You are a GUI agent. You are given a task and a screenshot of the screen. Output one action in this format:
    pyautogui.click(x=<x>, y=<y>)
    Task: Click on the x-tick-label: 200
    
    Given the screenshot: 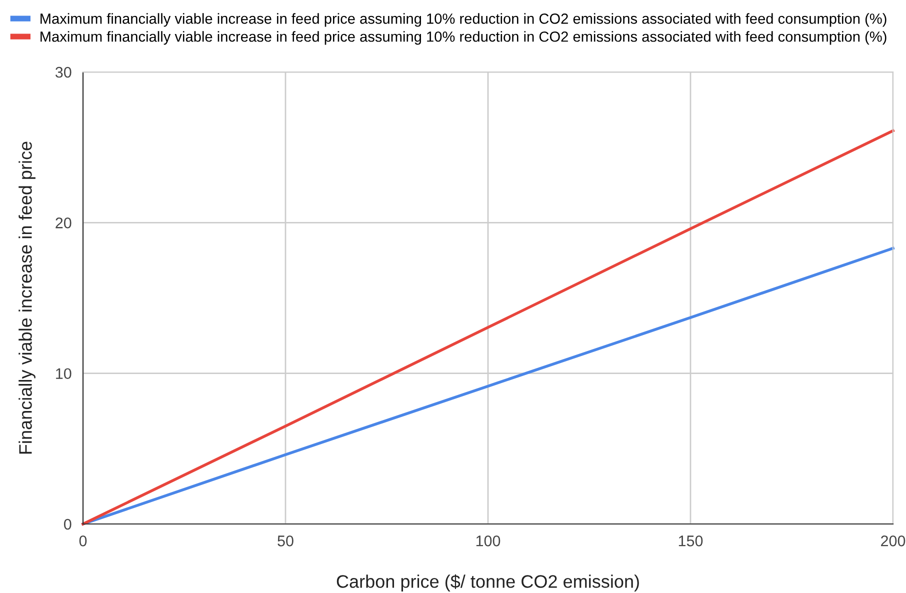 What is the action you would take?
    pyautogui.click(x=893, y=541)
    